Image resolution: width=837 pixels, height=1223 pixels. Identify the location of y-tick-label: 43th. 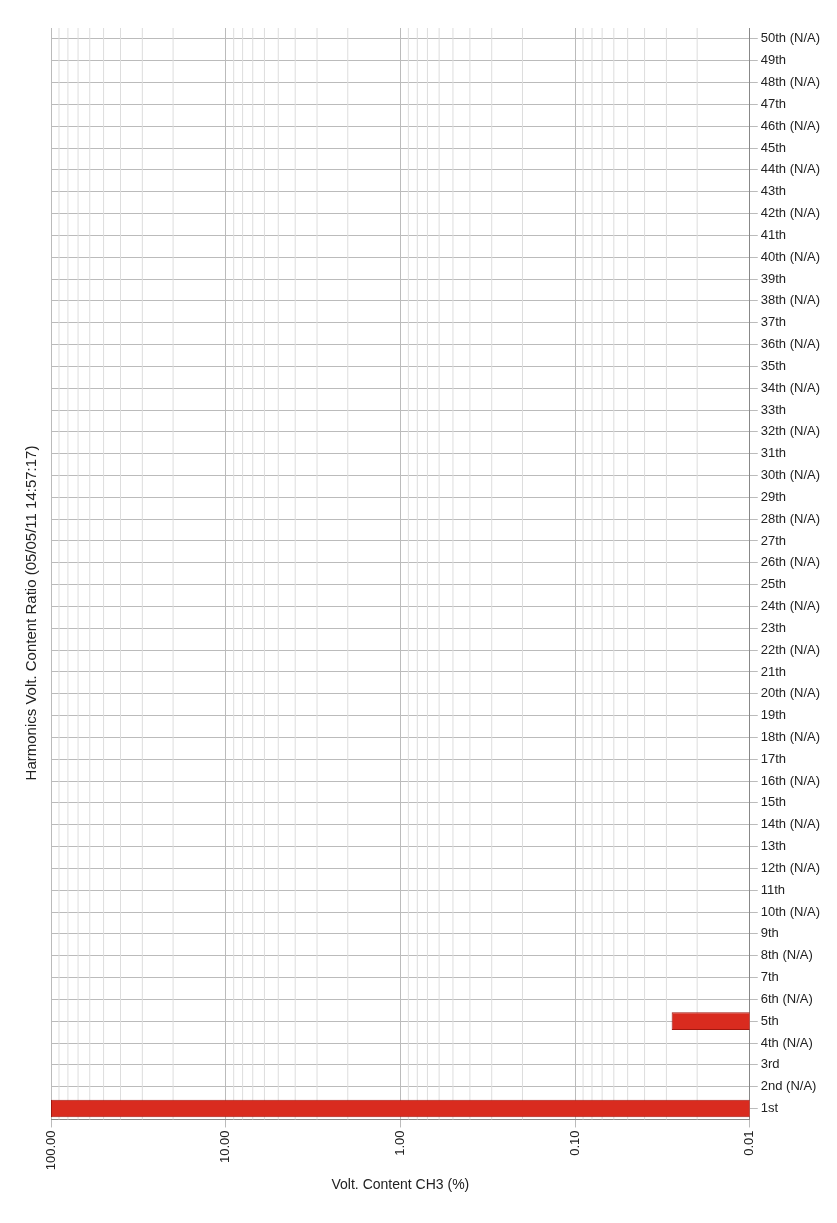
(773, 191).